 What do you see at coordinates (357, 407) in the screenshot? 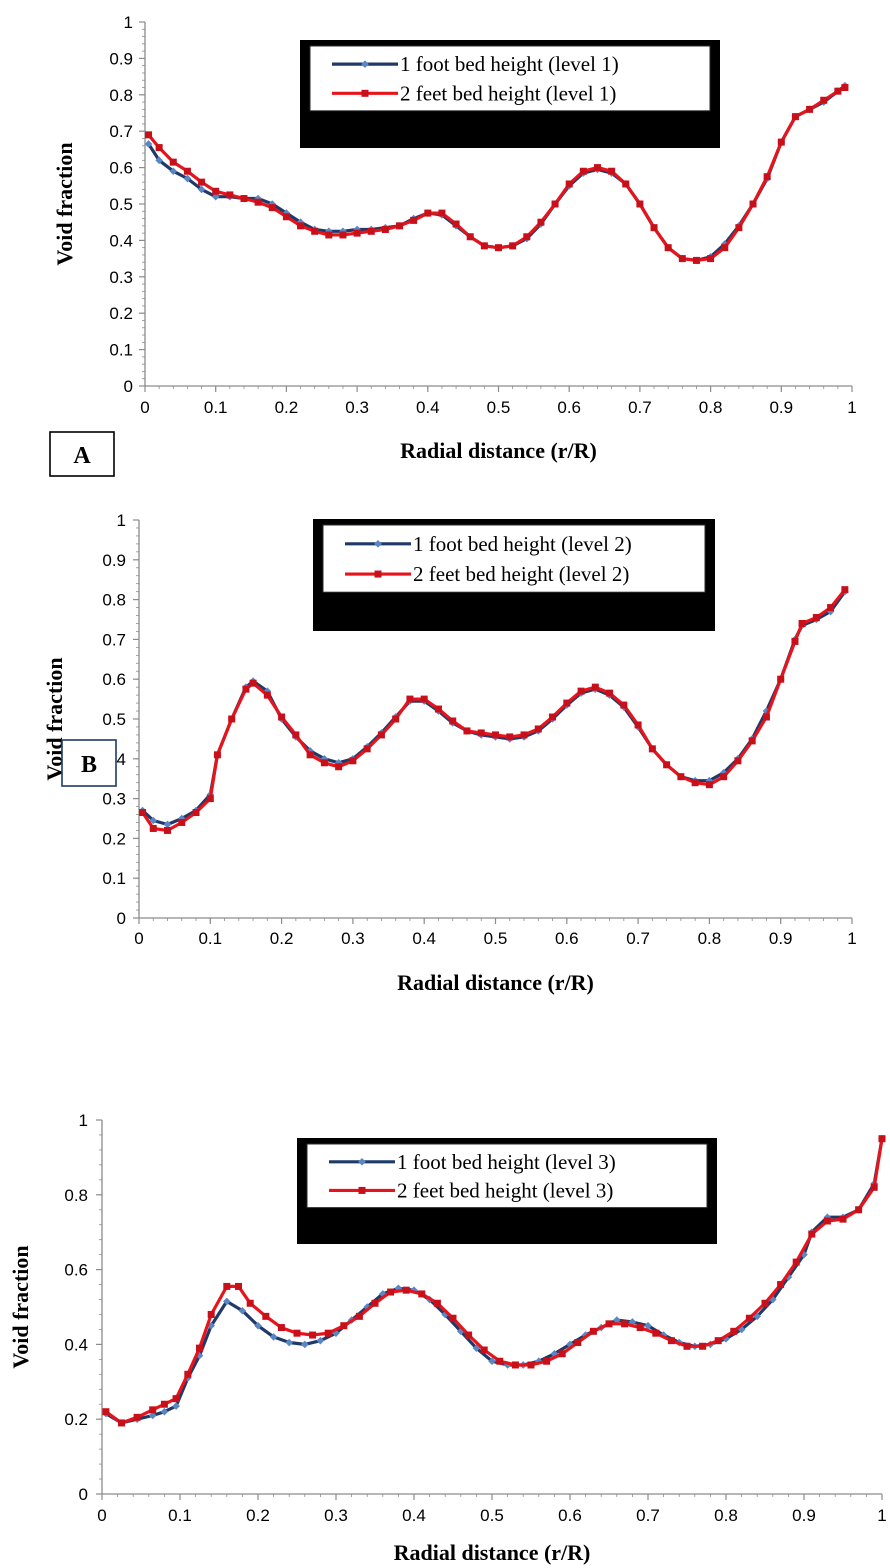
I see `x-tick-label: 0.3` at bounding box center [357, 407].